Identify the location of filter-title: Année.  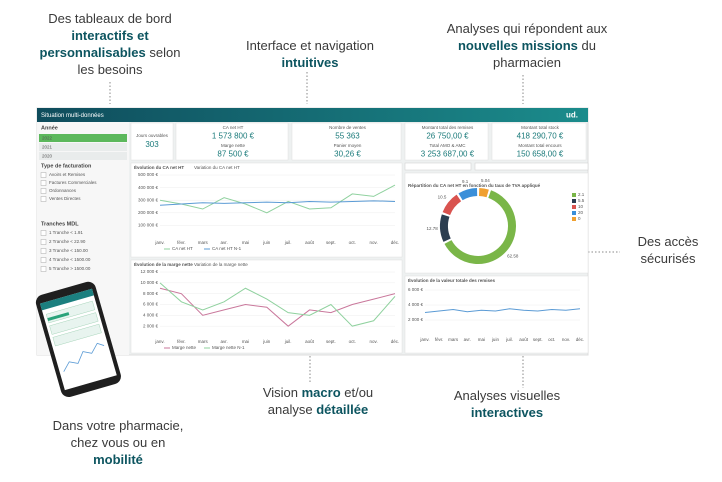
(49, 128).